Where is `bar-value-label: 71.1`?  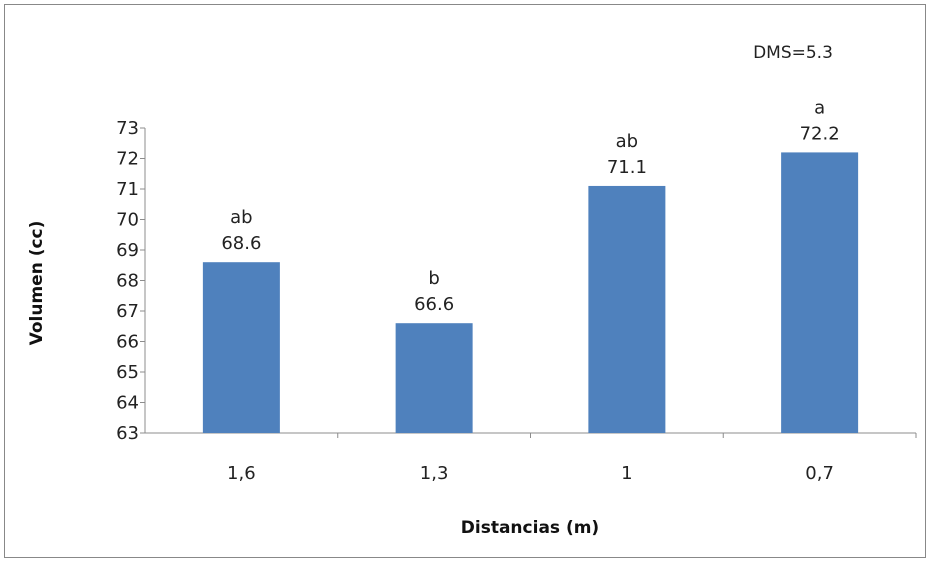
bar-value-label: 71.1 is located at coordinates (627, 167).